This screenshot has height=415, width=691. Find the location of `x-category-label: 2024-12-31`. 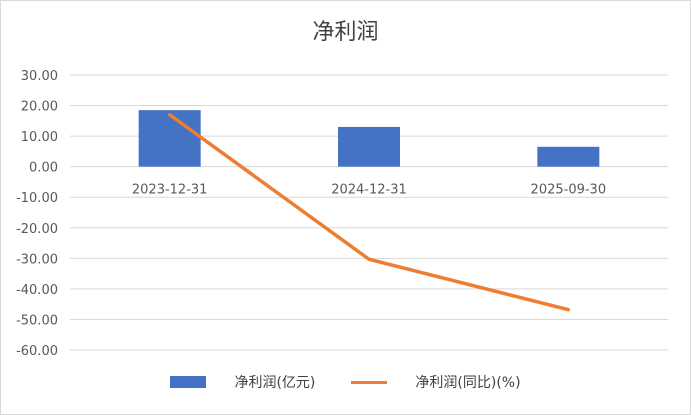

x-category-label: 2024-12-31 is located at coordinates (369, 190).